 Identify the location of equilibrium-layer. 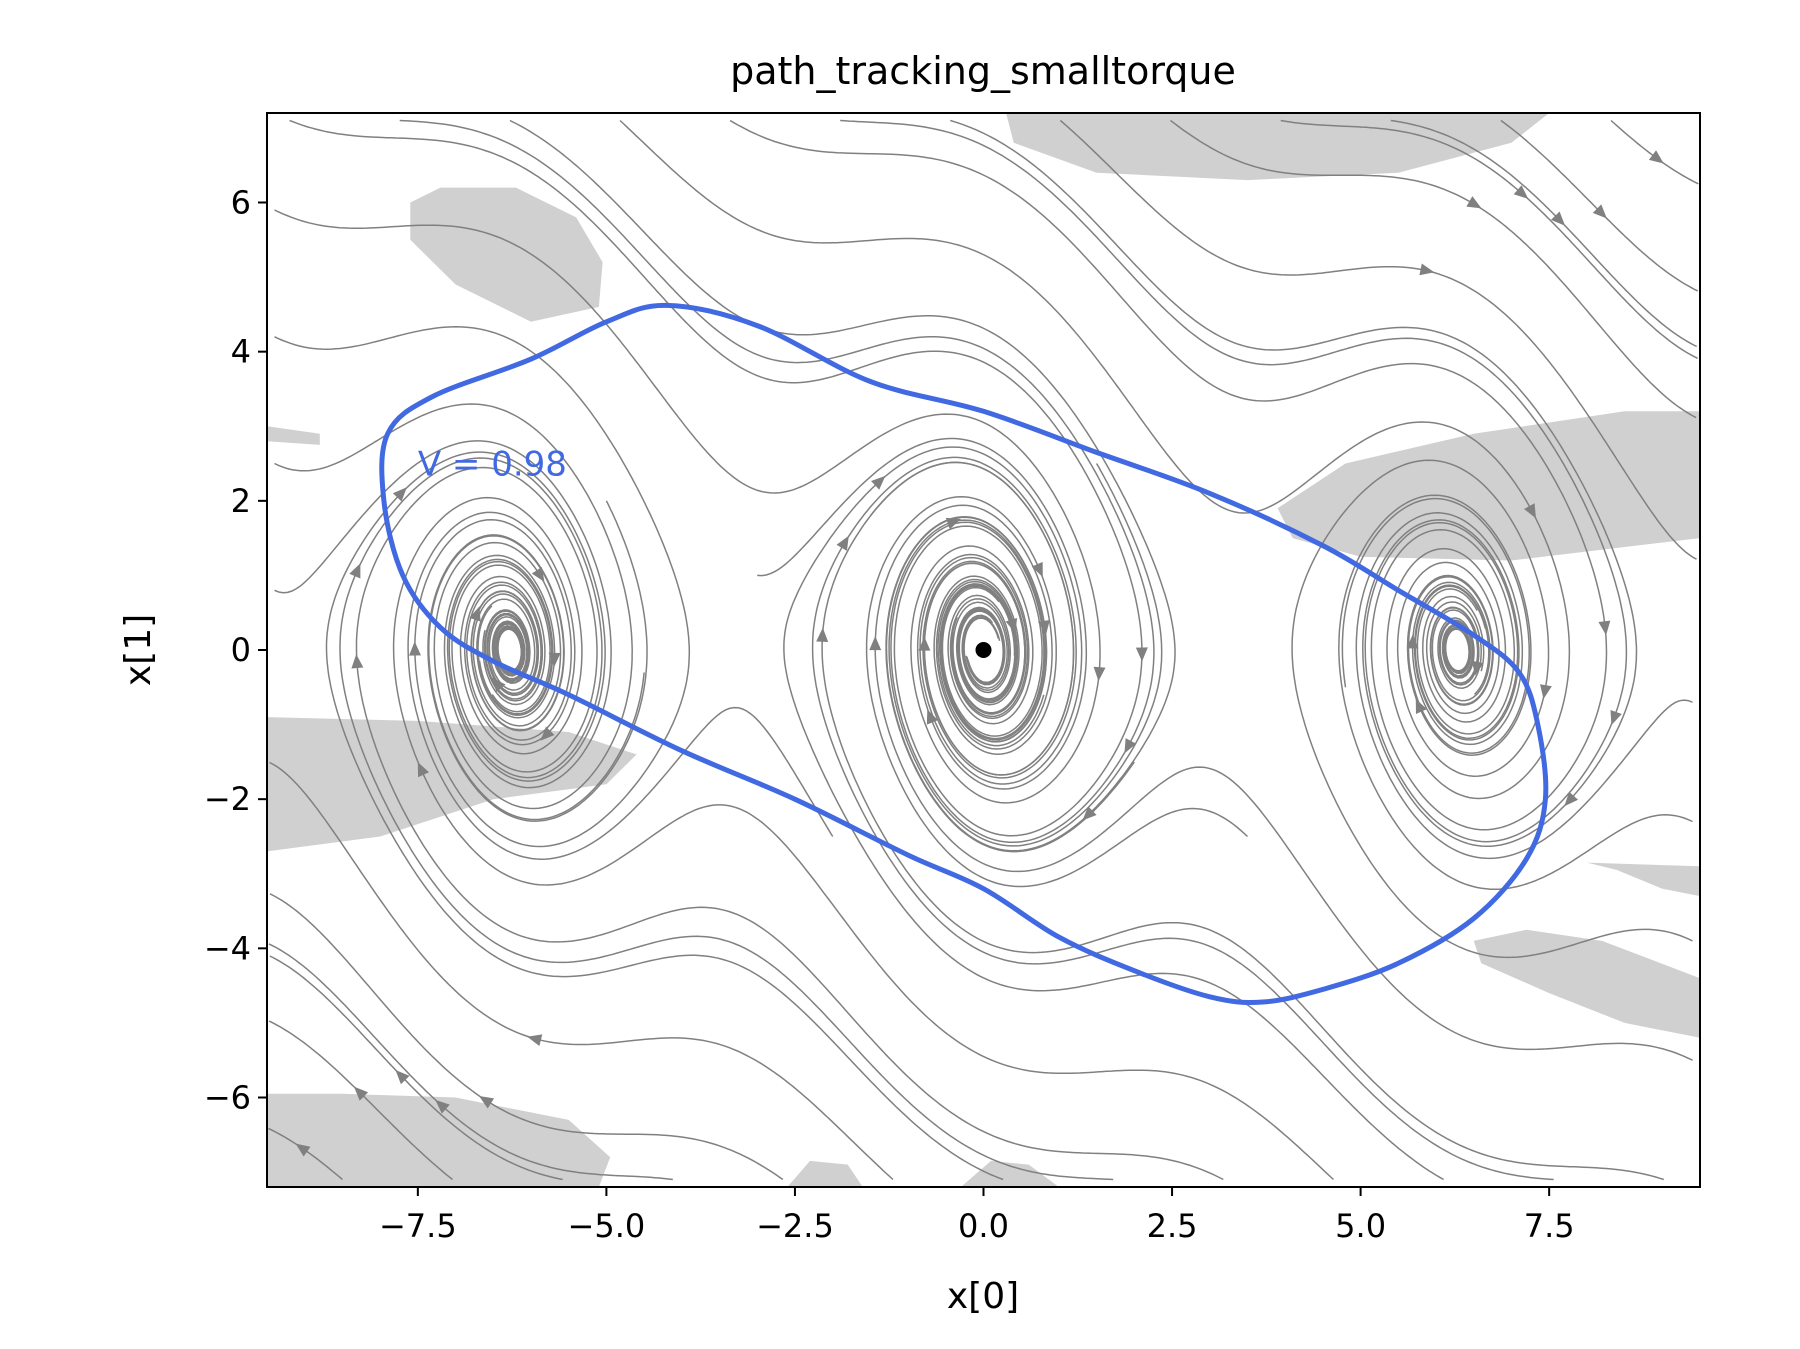
(983, 650).